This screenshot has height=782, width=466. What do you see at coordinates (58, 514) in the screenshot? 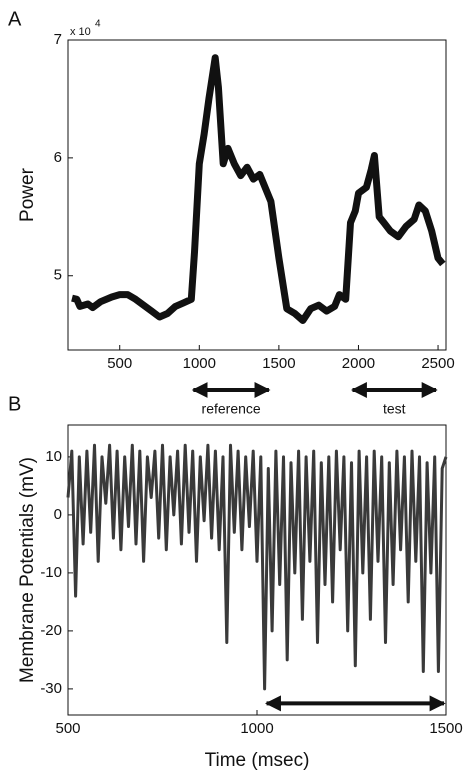
I see `y-tick-label: 0` at bounding box center [58, 514].